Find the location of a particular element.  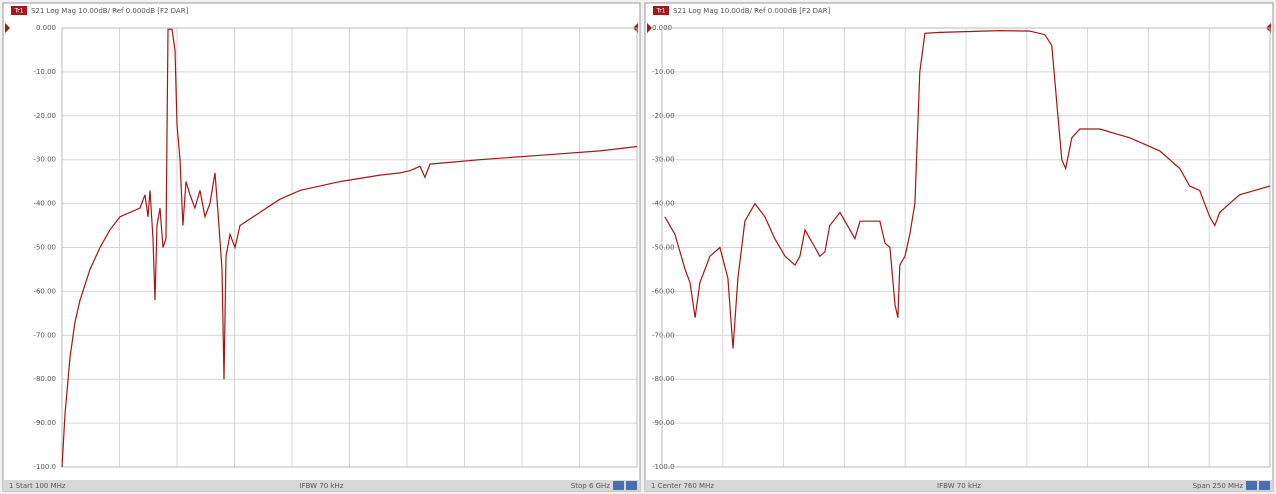

status-text: 1 Center 760 MHz is located at coordinates (682, 486).